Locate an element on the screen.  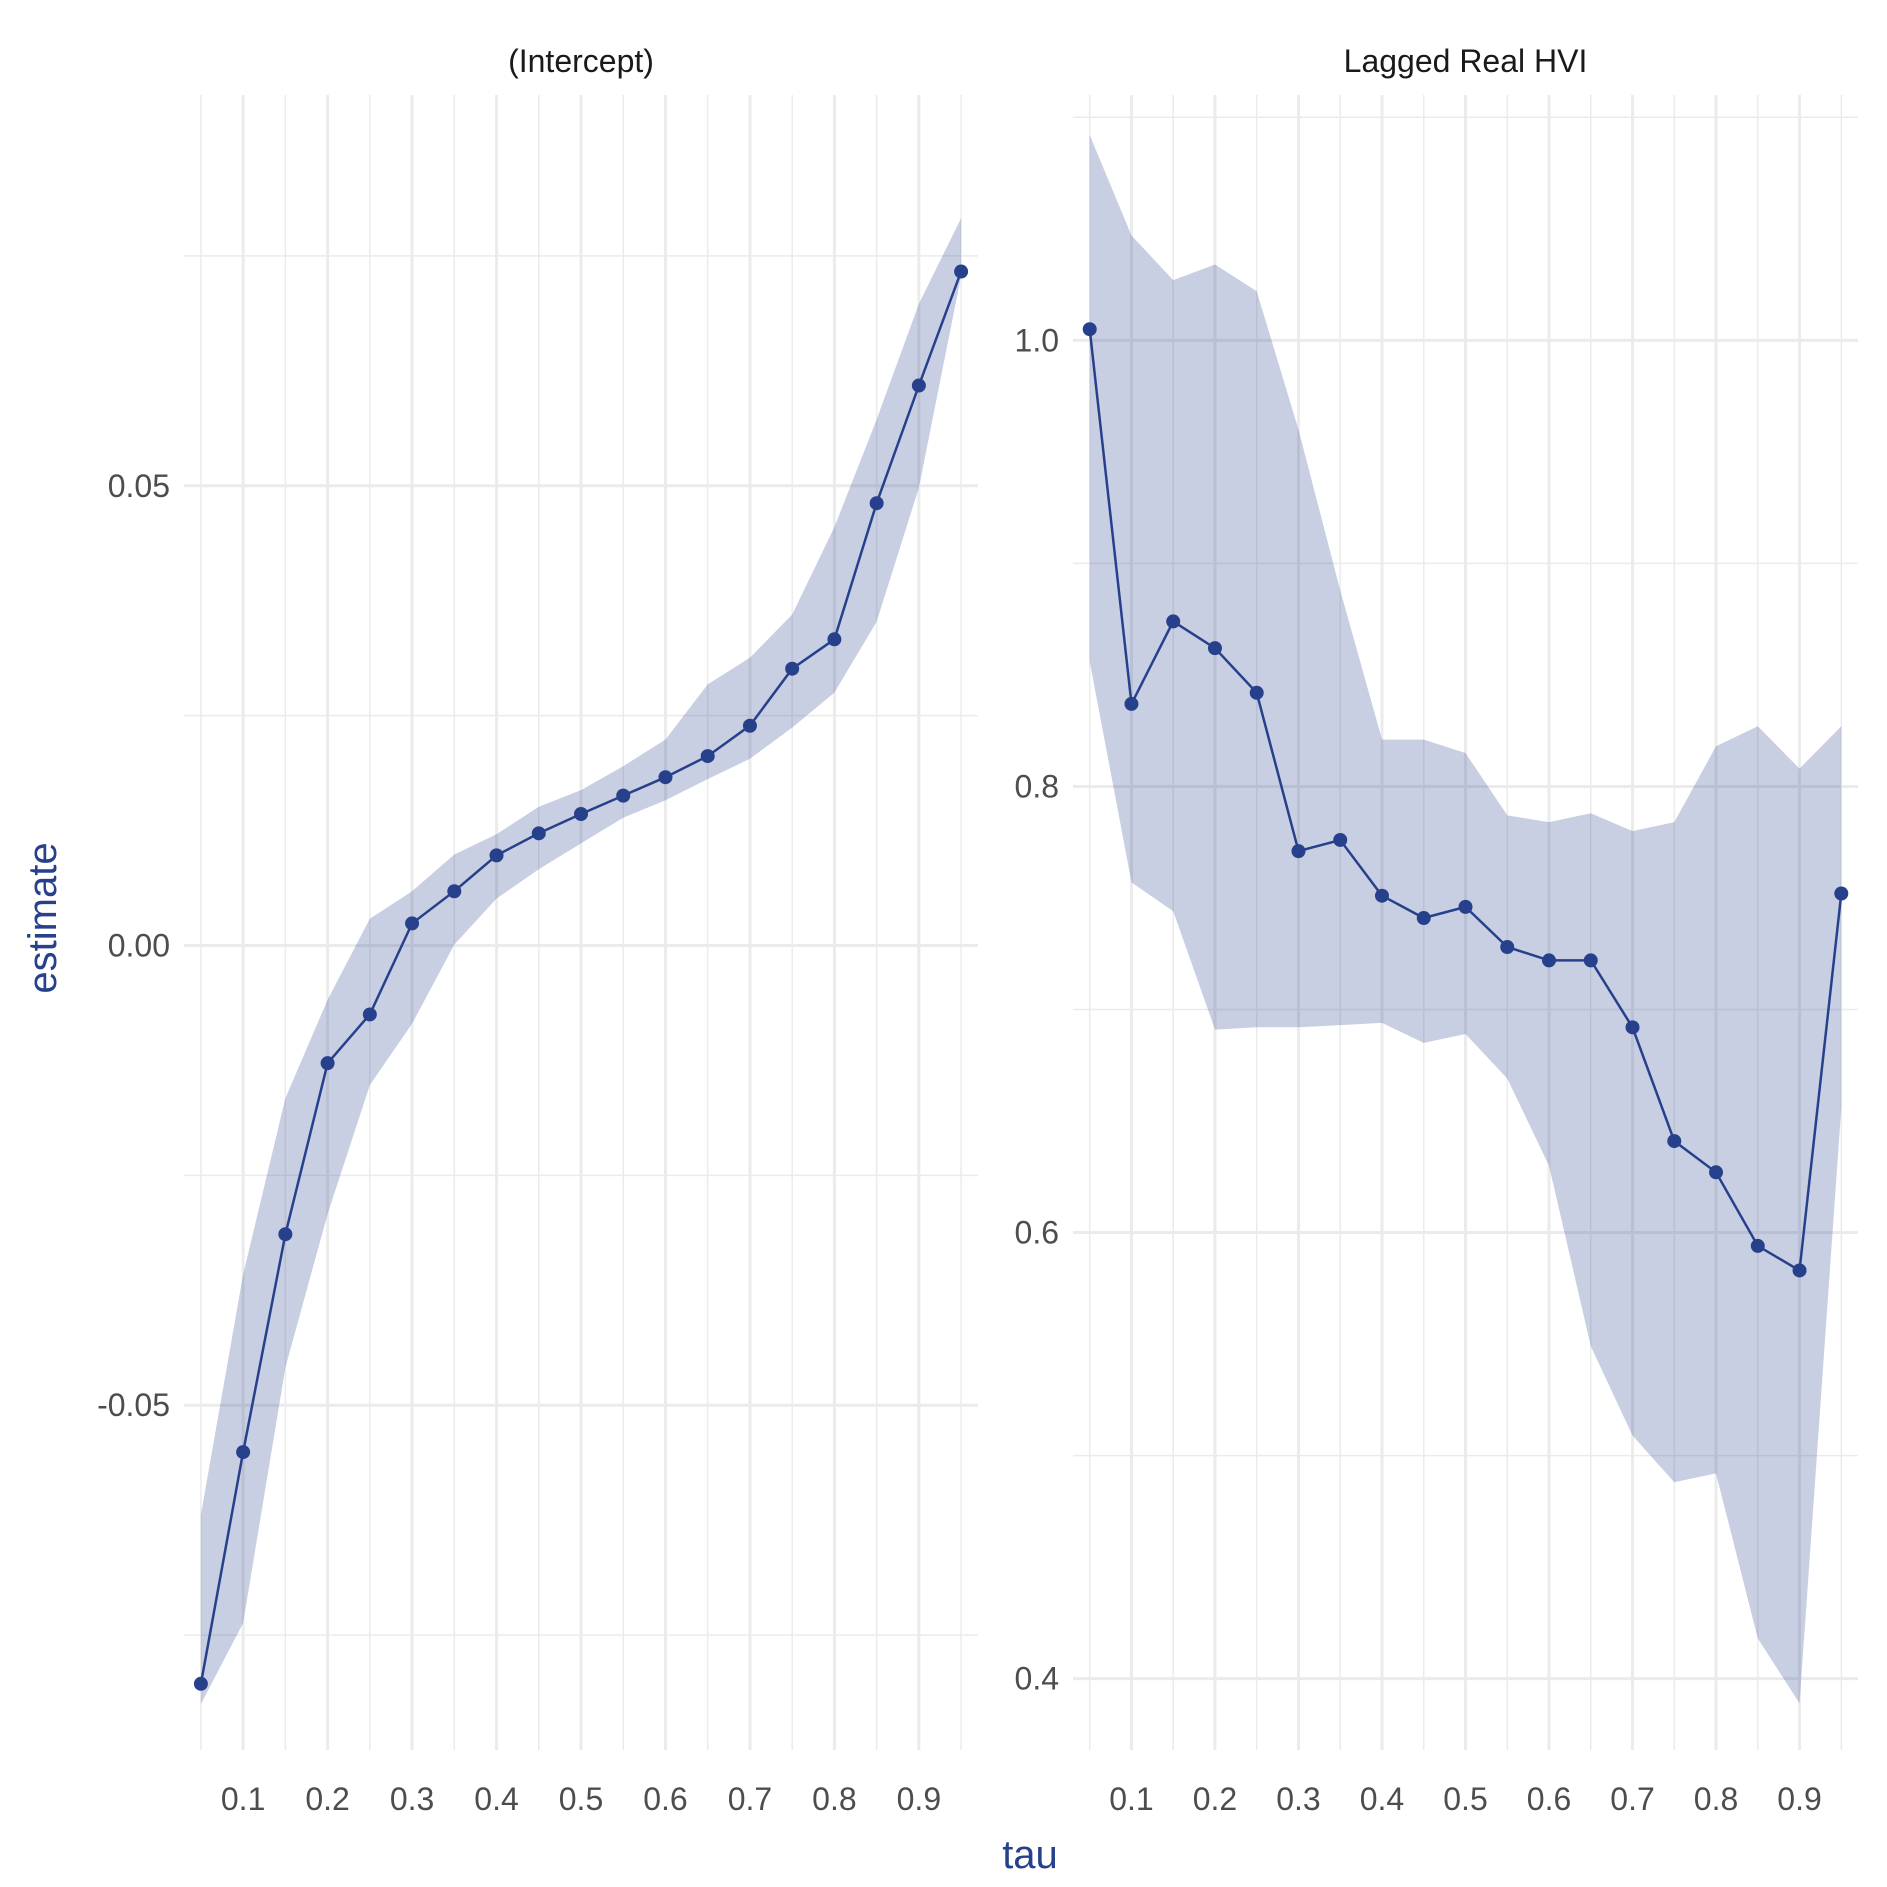
y-tick-label: 0.8 is located at coordinates (1037, 786).